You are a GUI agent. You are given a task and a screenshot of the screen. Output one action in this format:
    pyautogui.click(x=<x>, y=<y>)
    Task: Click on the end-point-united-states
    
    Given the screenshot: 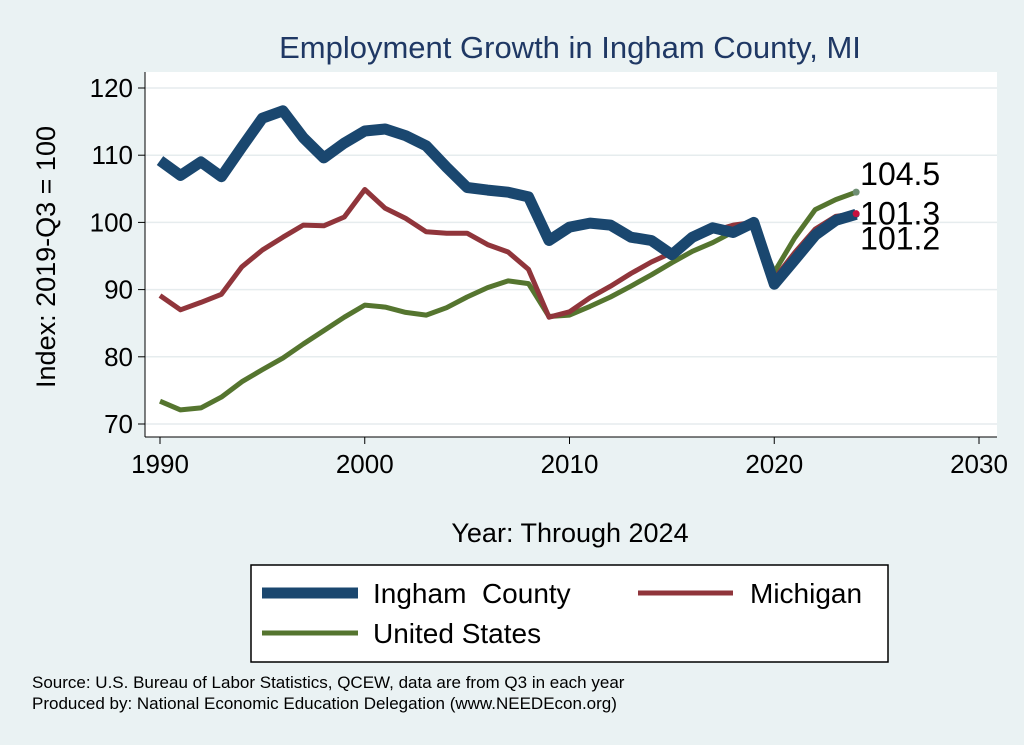 What is the action you would take?
    pyautogui.click(x=856, y=192)
    